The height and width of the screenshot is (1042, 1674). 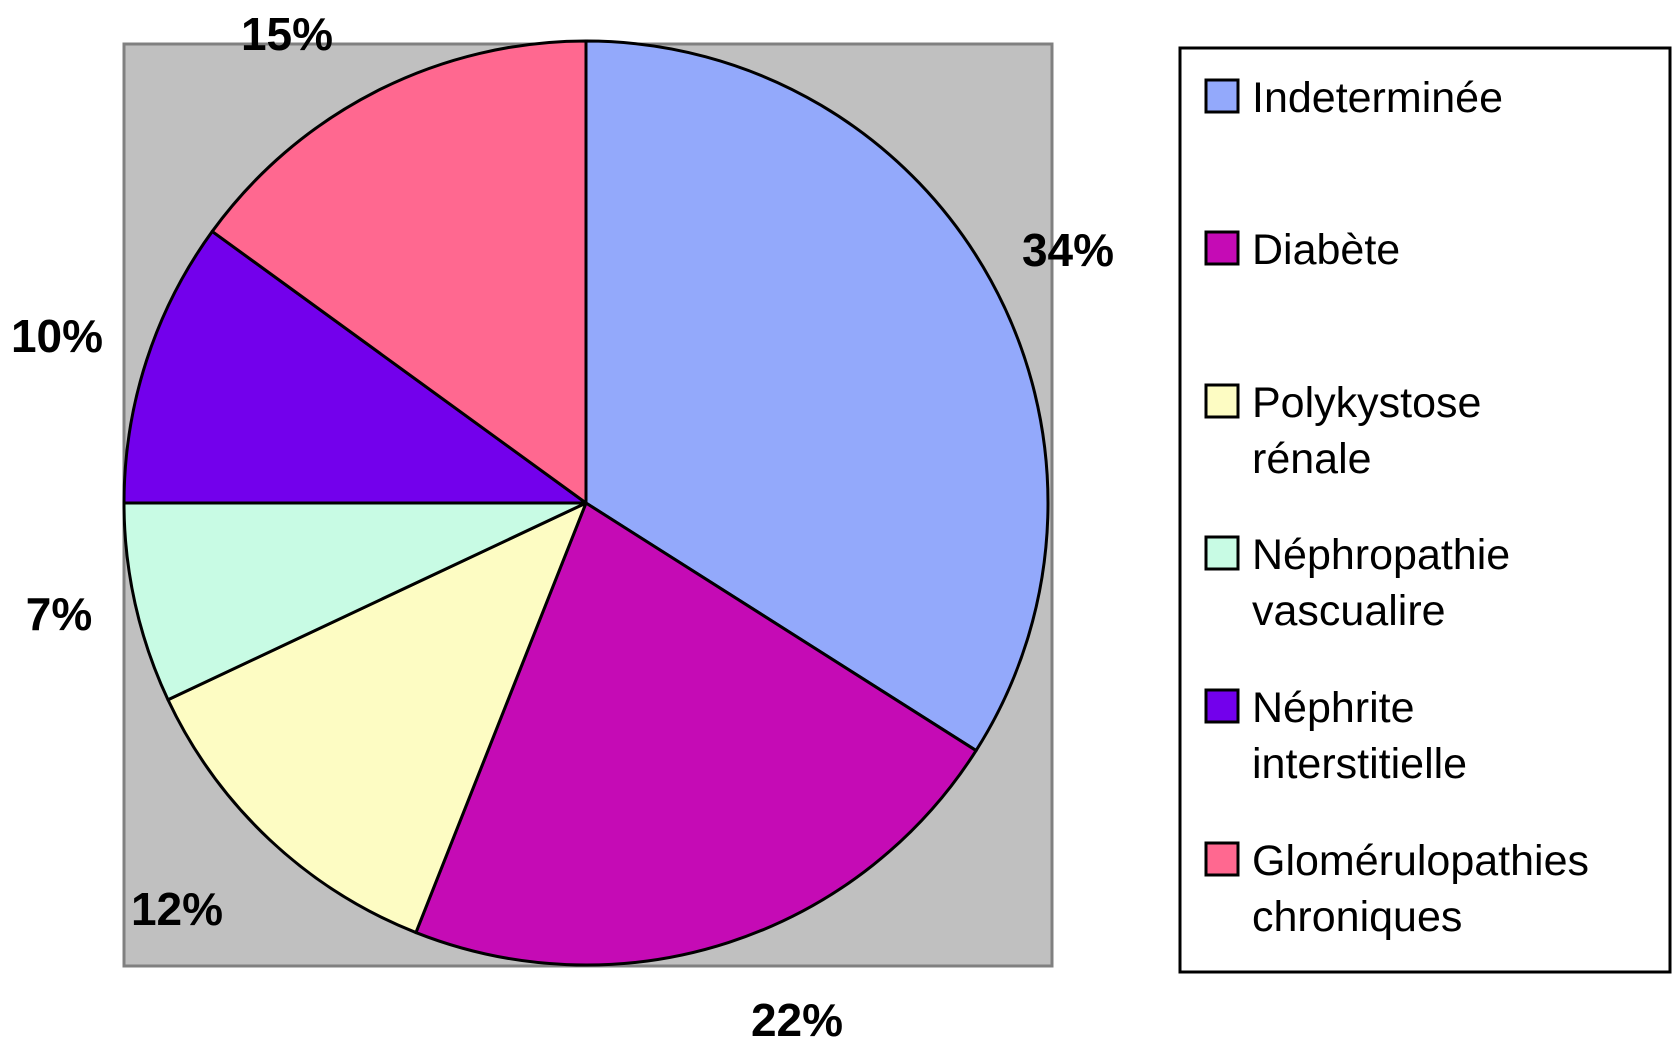 I want to click on legend-entry: Diabète, so click(x=1302, y=250).